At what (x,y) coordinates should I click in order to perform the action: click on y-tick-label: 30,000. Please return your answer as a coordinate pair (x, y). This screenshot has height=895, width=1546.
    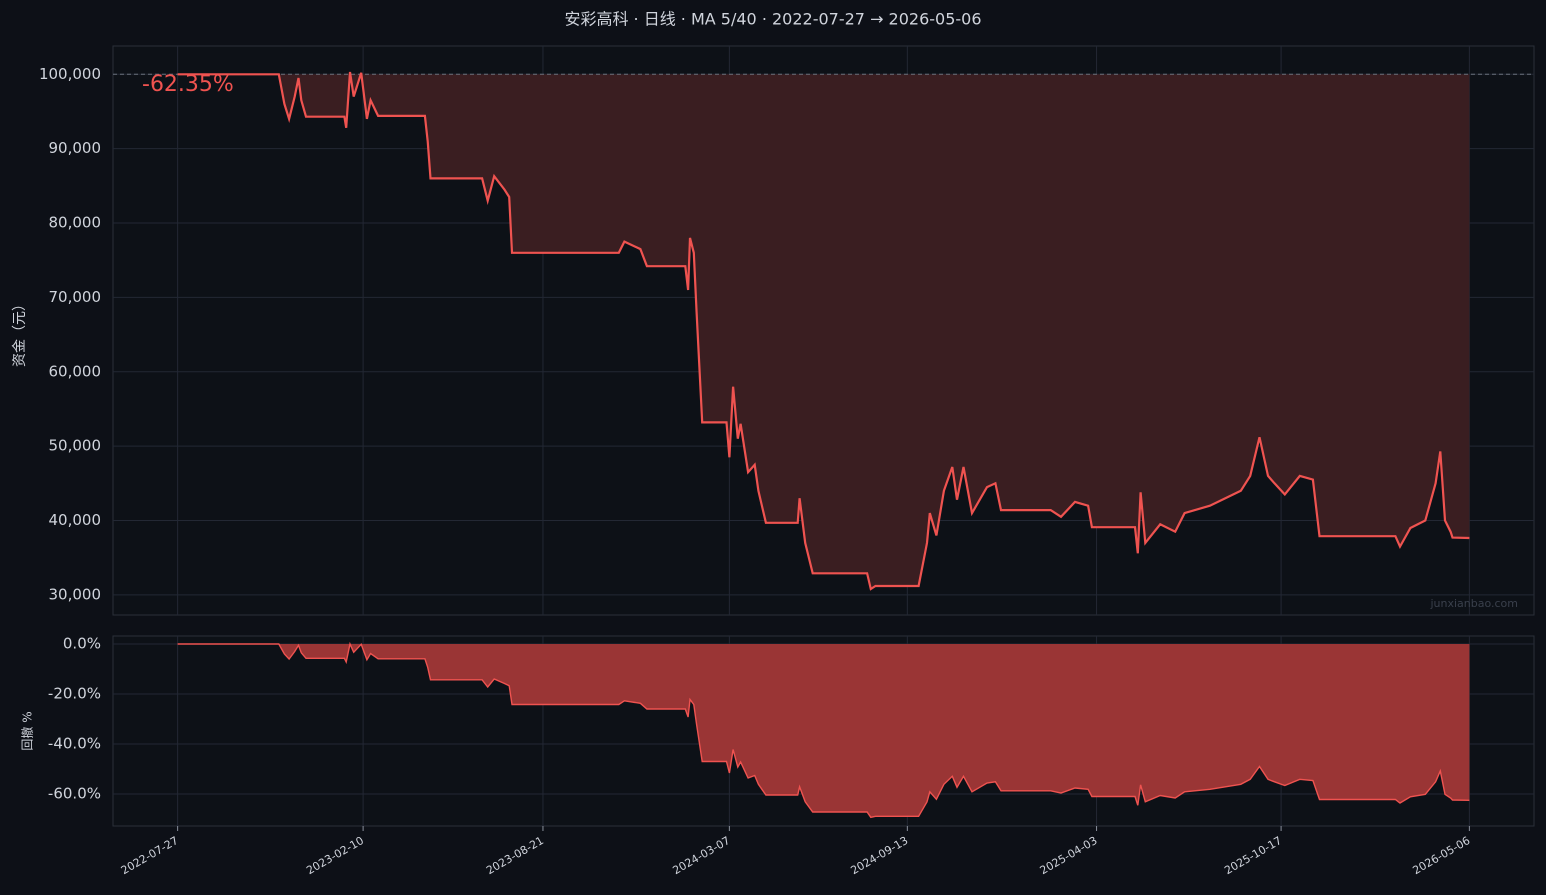
    Looking at the image, I should click on (75, 594).